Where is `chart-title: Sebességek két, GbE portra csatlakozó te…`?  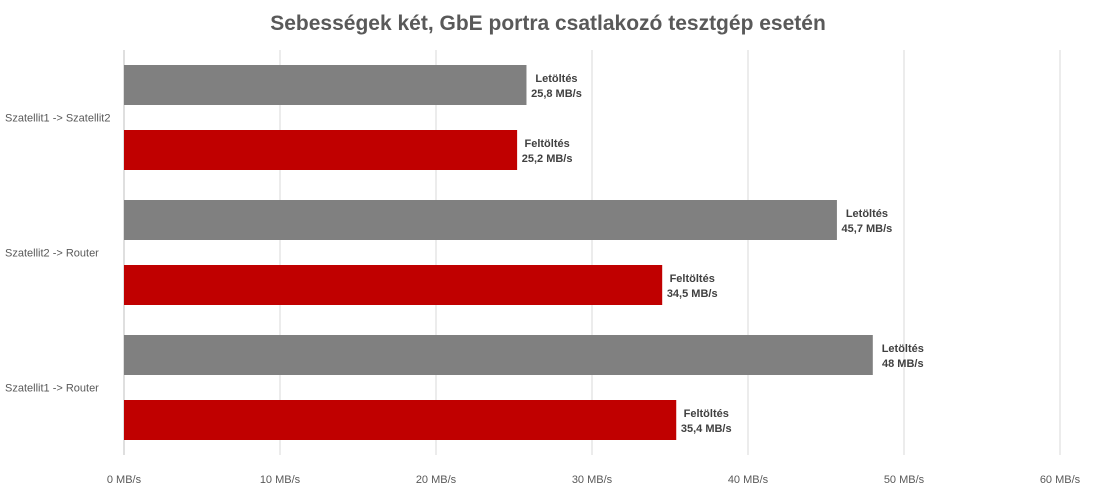
chart-title: Sebességek két, GbE portra csatlakozó te… is located at coordinates (548, 23).